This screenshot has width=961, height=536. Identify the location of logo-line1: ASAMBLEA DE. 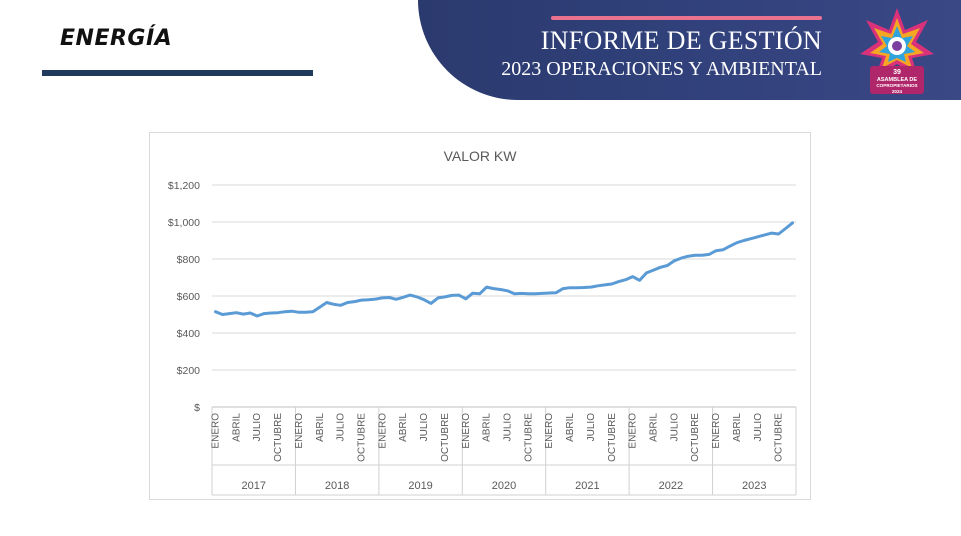
(897, 80).